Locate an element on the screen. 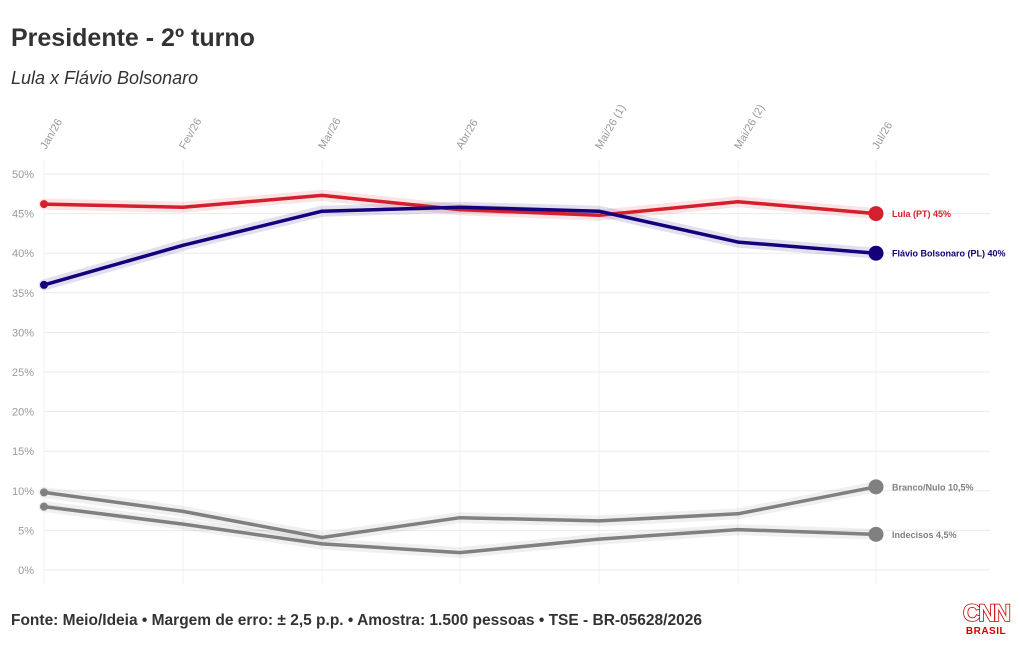 The height and width of the screenshot is (650, 1020). series-end-label: Indecisos 4,5% is located at coordinates (924, 535).